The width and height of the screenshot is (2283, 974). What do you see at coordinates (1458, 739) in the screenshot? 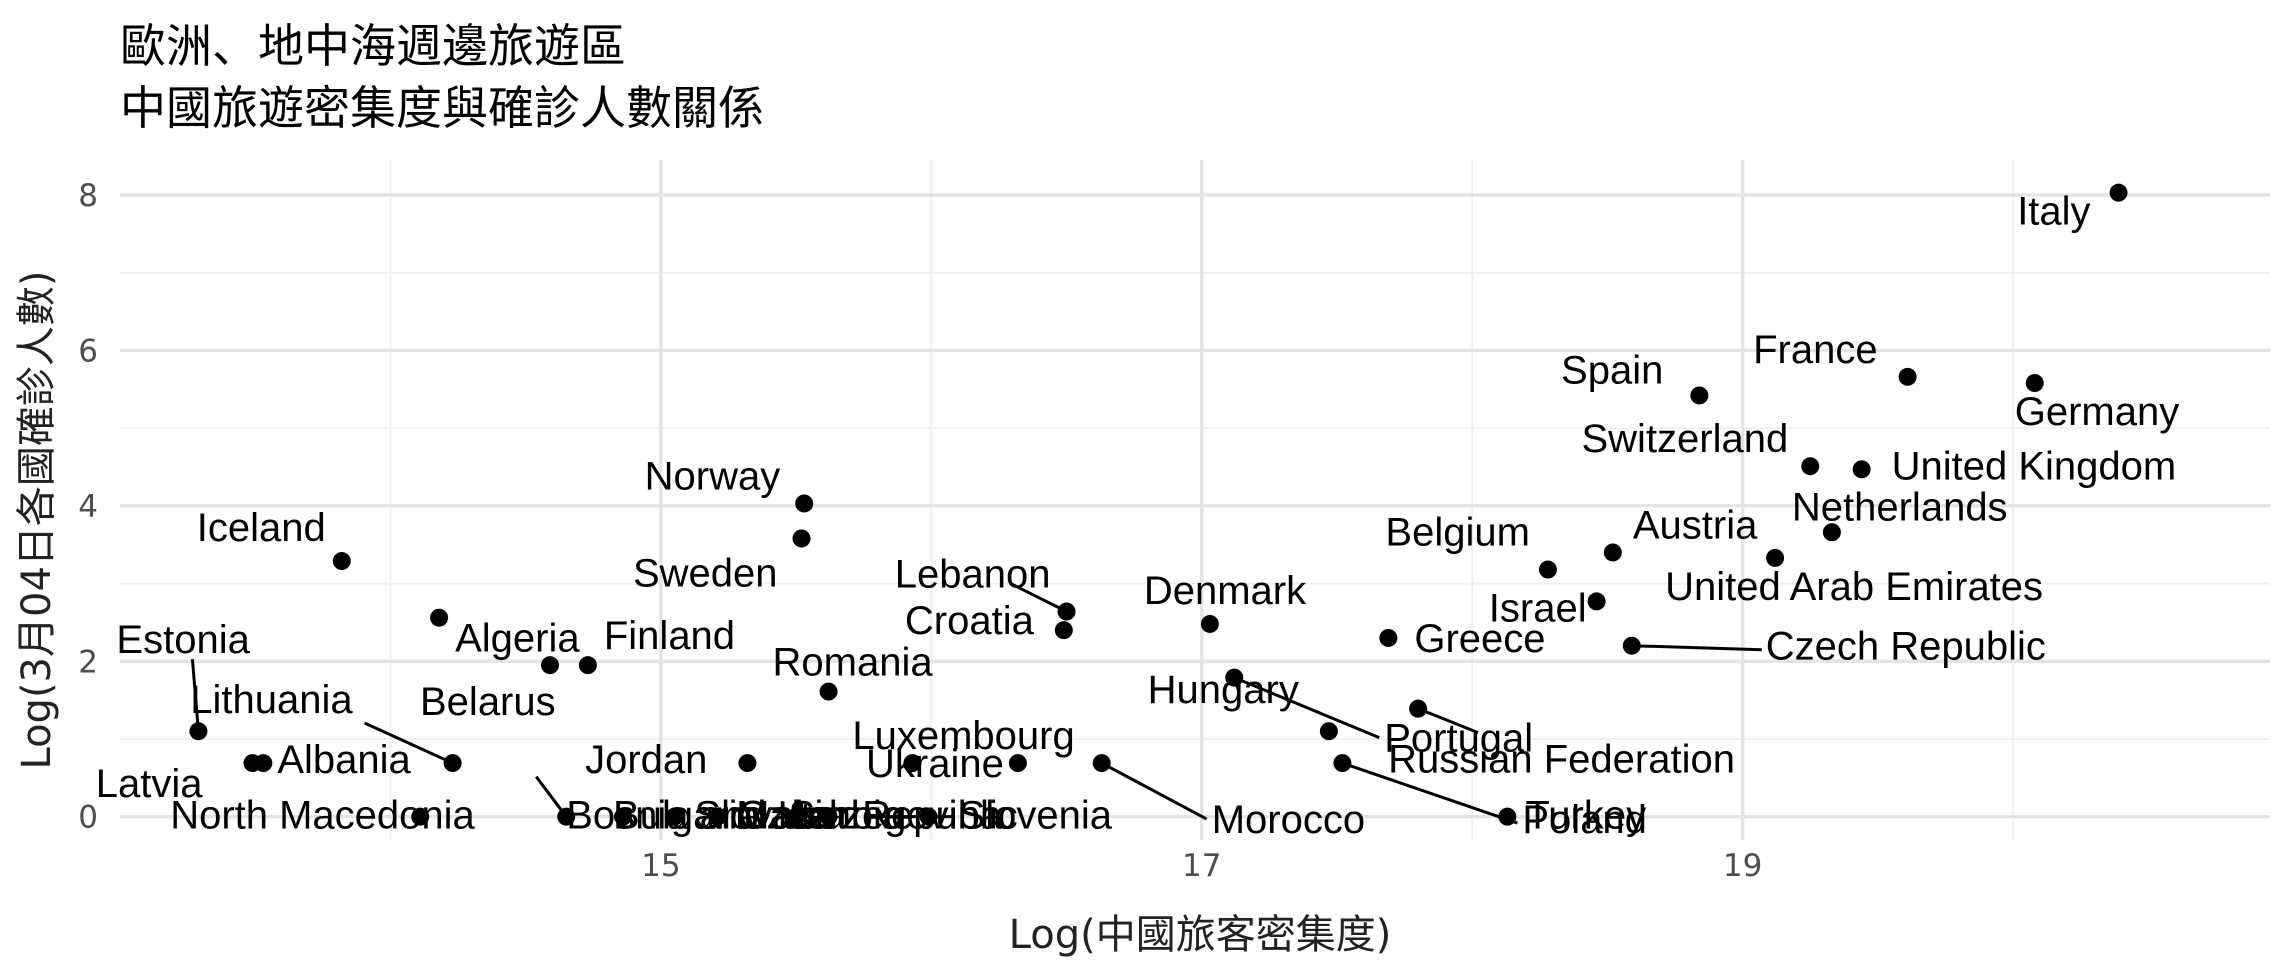
I see `point-label: Portugal` at bounding box center [1458, 739].